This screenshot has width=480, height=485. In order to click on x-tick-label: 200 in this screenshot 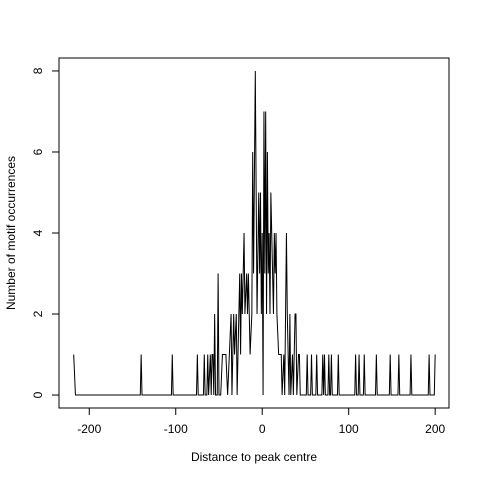, I will do `click(435, 429)`.